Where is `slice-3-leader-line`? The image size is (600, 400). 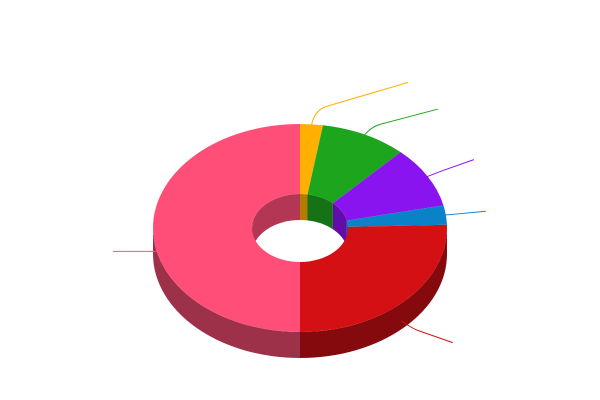 slice-3-leader-line is located at coordinates (462, 213).